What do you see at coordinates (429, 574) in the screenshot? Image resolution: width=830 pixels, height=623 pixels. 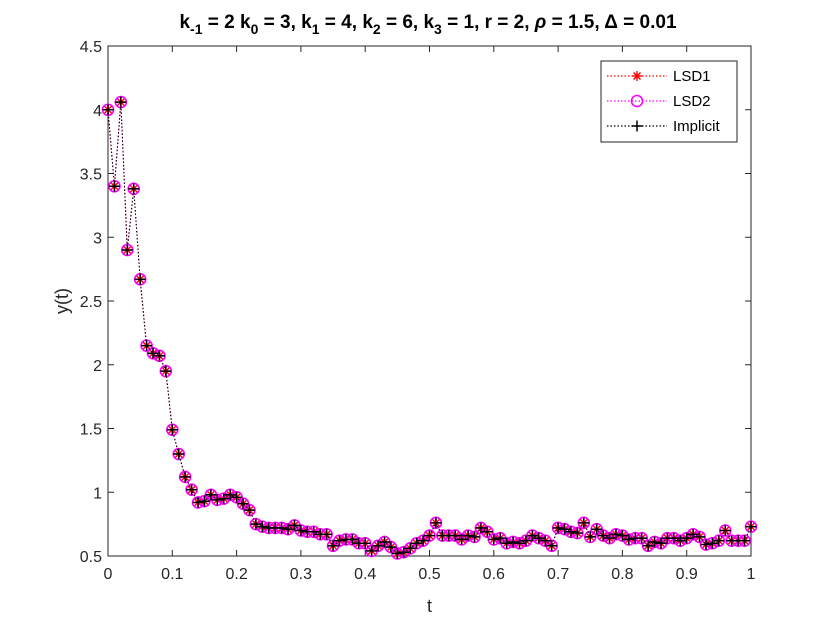 I see `x-tick-label: 0.5` at bounding box center [429, 574].